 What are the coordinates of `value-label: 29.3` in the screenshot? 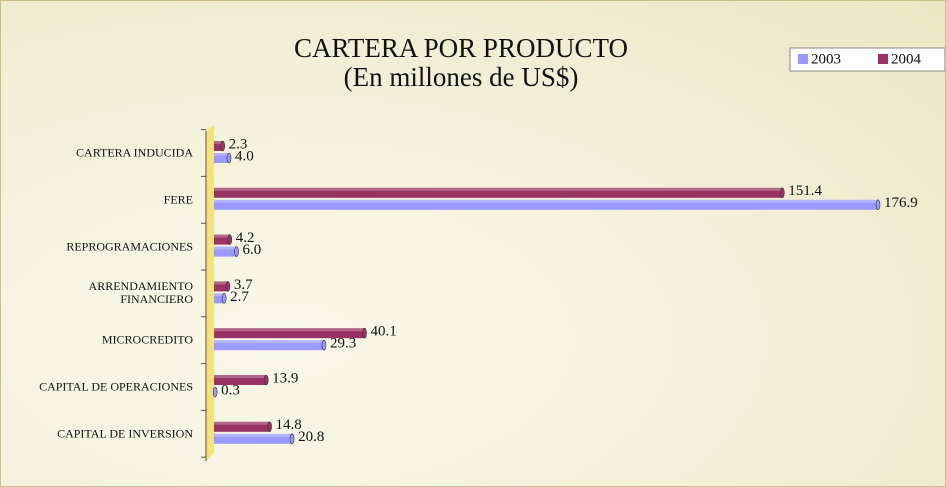 It's located at (343, 344).